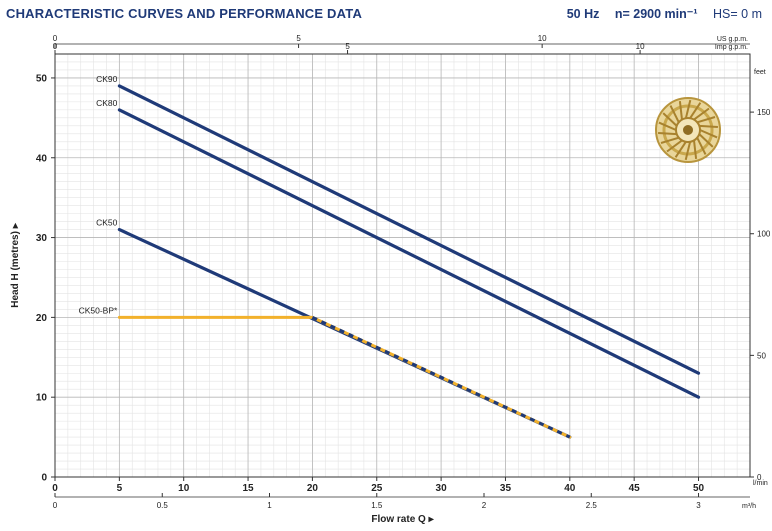 This screenshot has height=531, width=772. I want to click on y-axis-label: Head H (metres) ▸, so click(15, 264).